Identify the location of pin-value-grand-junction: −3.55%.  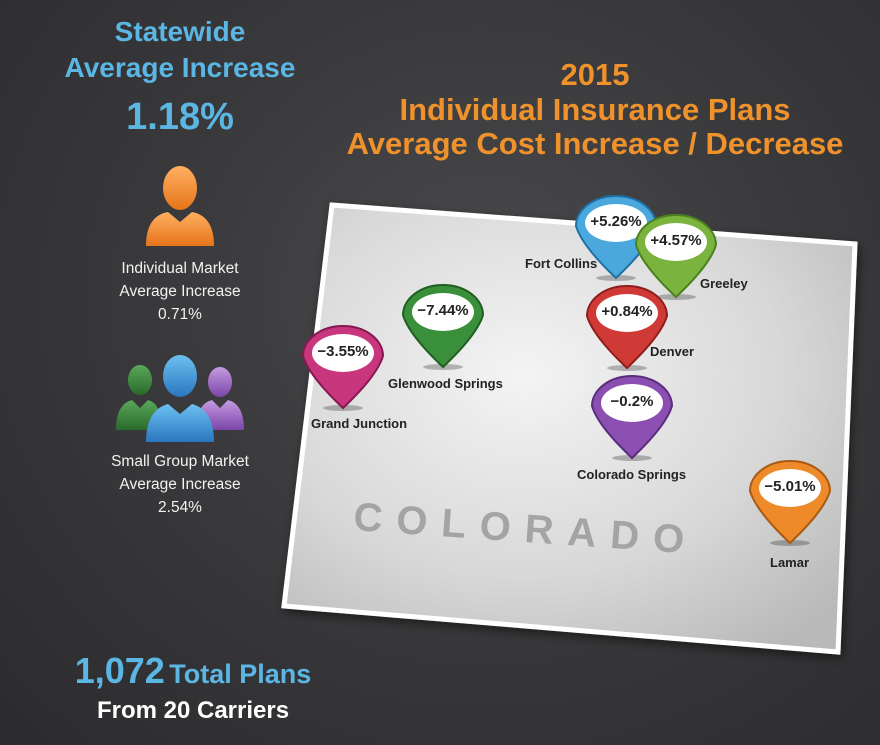
(343, 351).